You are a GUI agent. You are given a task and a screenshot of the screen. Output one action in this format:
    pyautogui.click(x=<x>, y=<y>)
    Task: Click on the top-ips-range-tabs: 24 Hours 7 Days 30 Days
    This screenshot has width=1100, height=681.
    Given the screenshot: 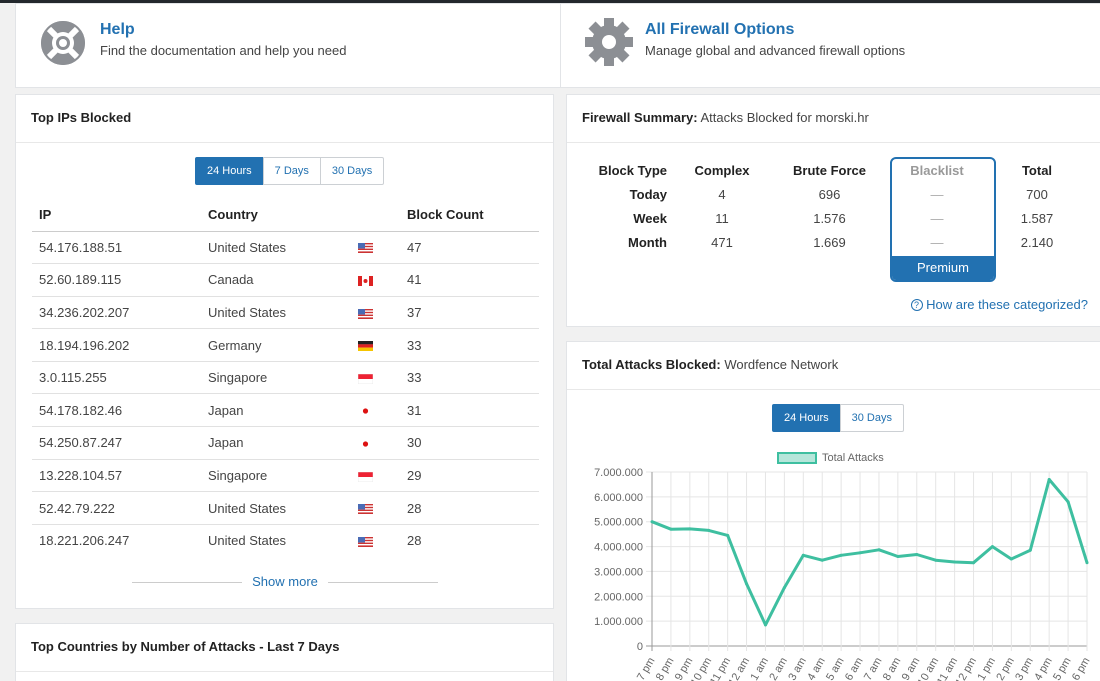 What is the action you would take?
    pyautogui.click(x=290, y=171)
    